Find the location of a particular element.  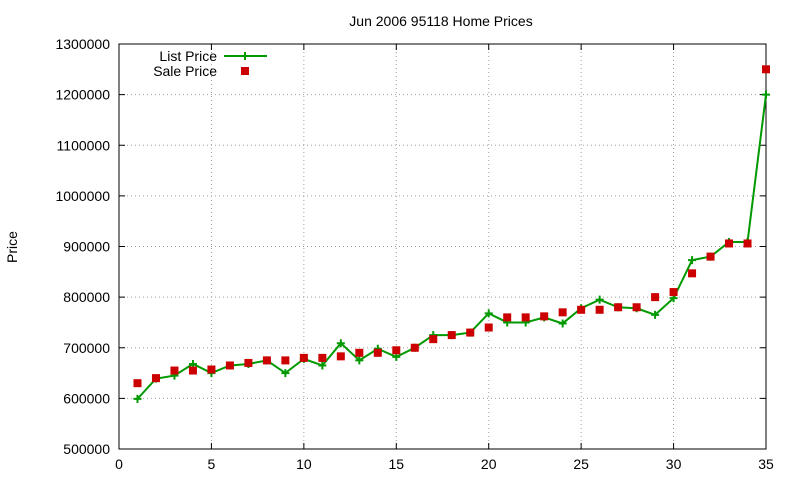

y-tick-label: 1100000 is located at coordinates (84, 145).